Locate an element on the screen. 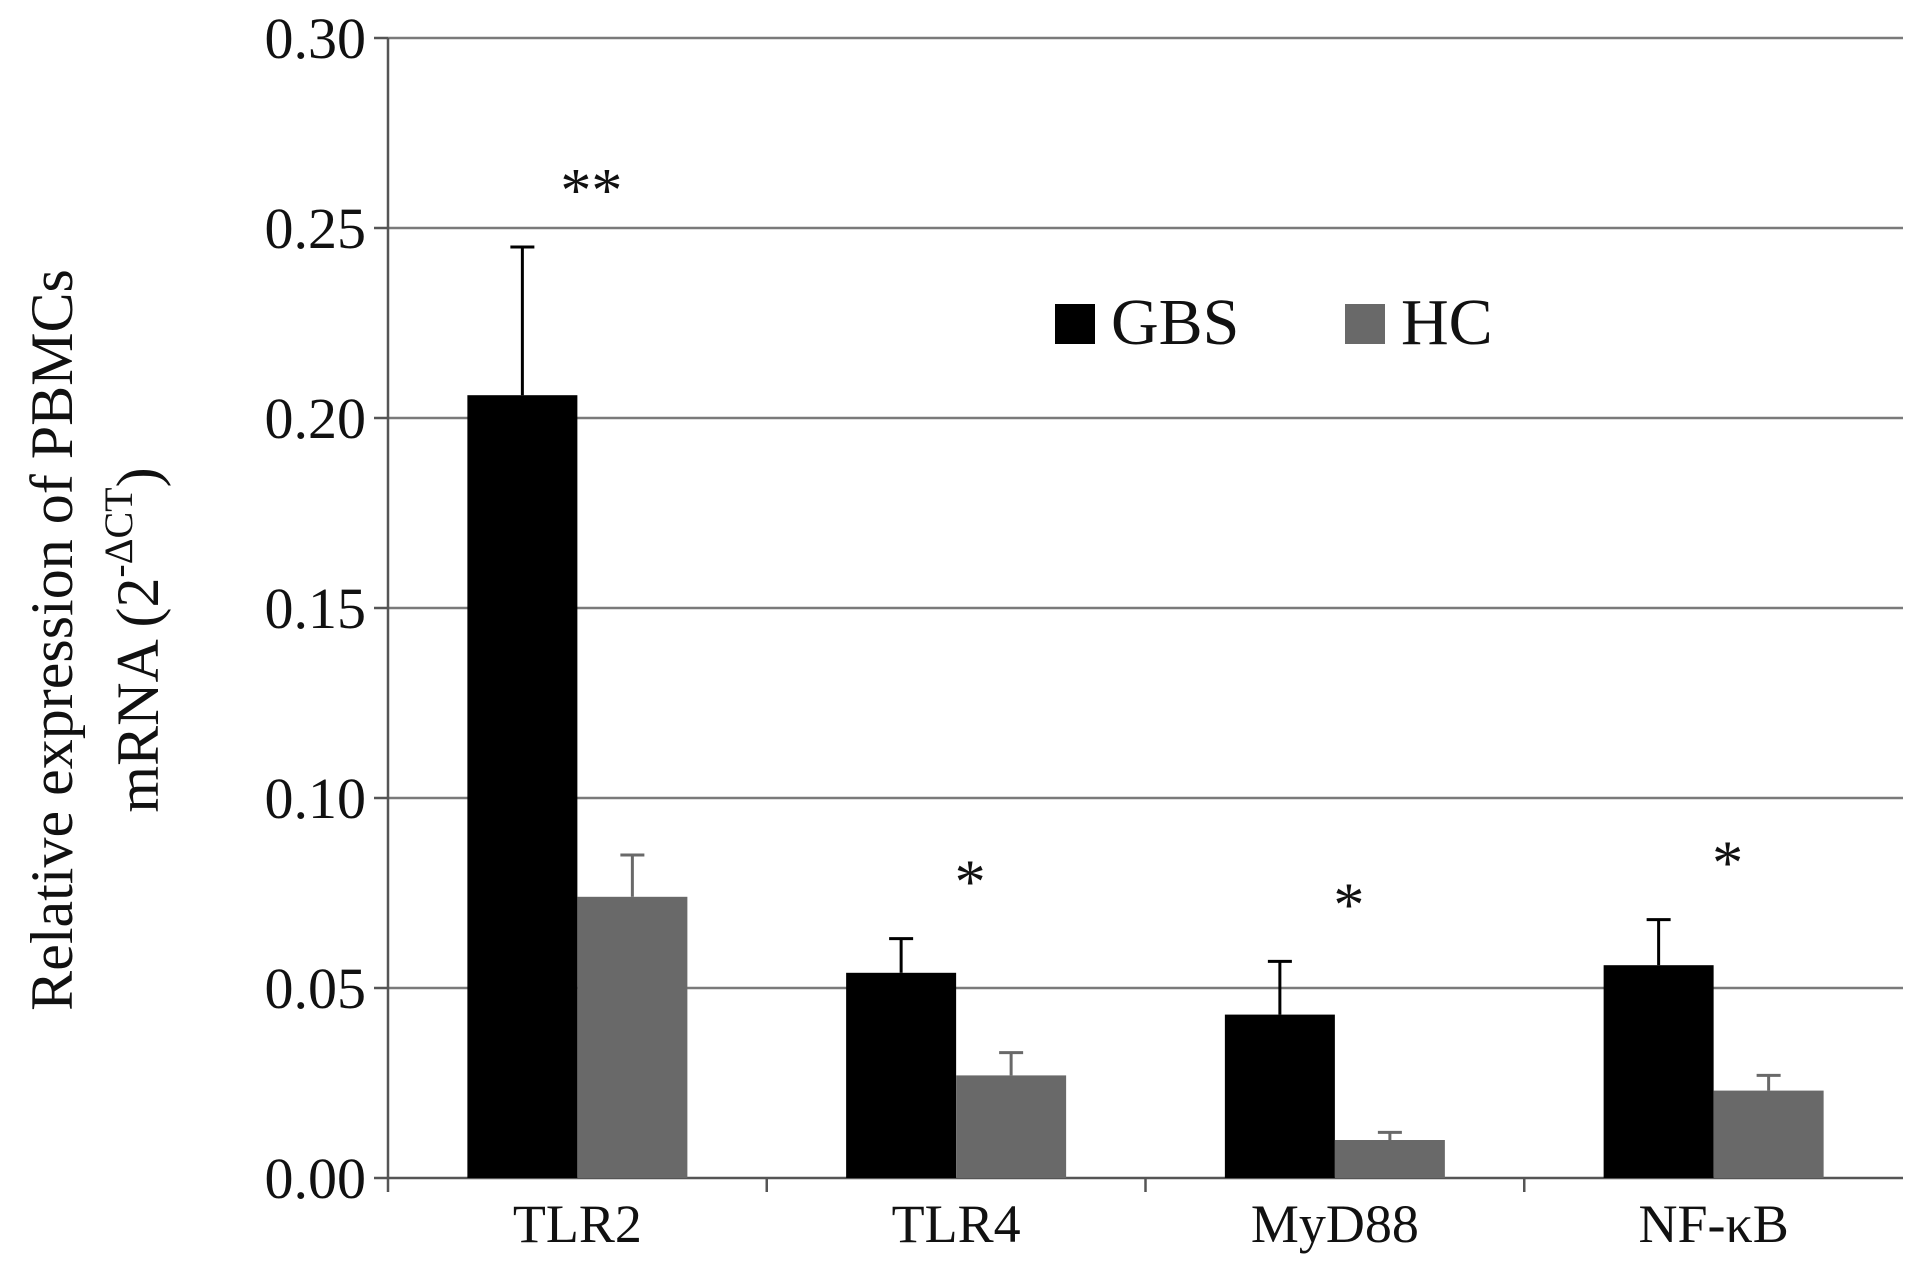 This screenshot has width=1913, height=1267. y-axis: 0.00 0.05 0.10 0.15 0.20 0.25 0.30 is located at coordinates (327, 608).